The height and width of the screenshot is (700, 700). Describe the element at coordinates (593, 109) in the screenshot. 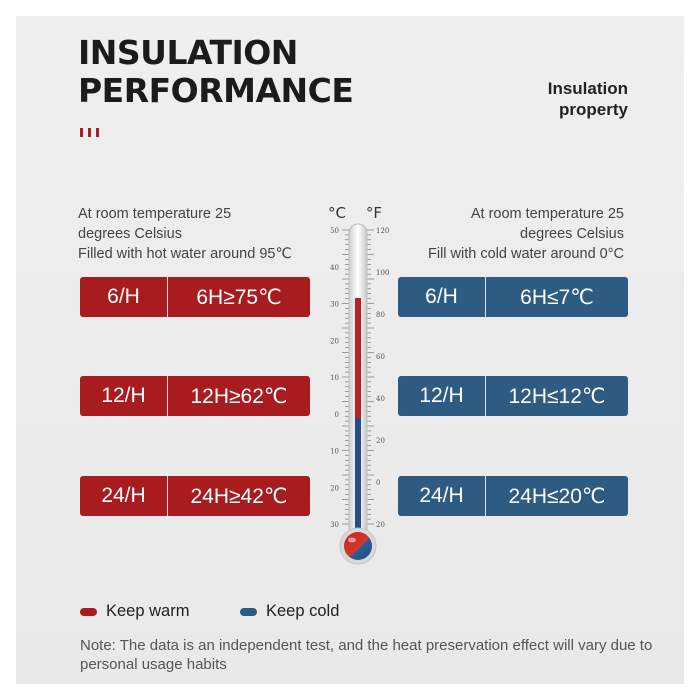

I see `property-line-2: property` at that location.